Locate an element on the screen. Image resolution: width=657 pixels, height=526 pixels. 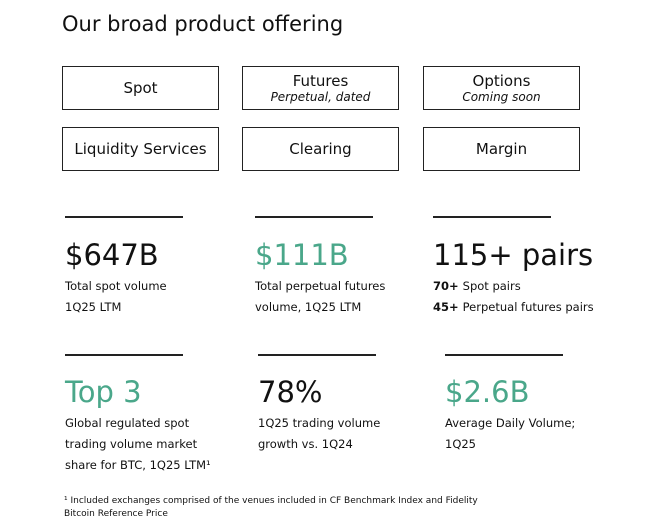
stat-value: $111B is located at coordinates (302, 255).